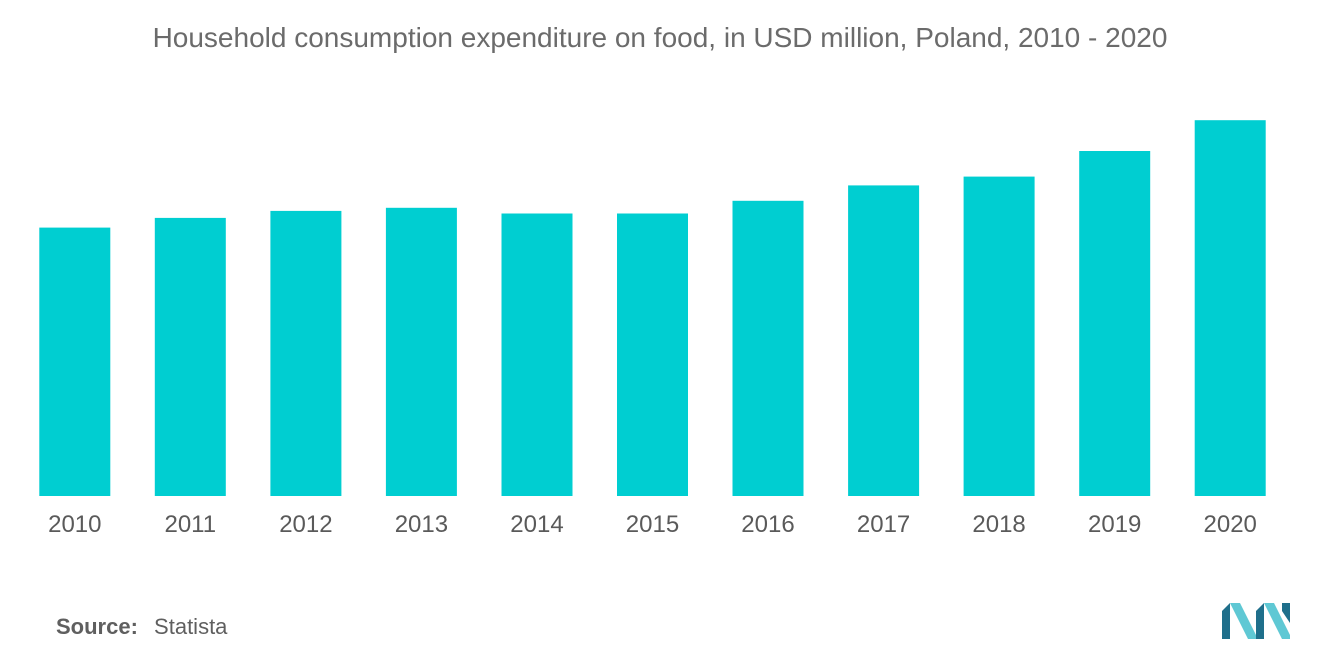 This screenshot has height=665, width=1320. What do you see at coordinates (1115, 323) in the screenshot?
I see `bar-2019` at bounding box center [1115, 323].